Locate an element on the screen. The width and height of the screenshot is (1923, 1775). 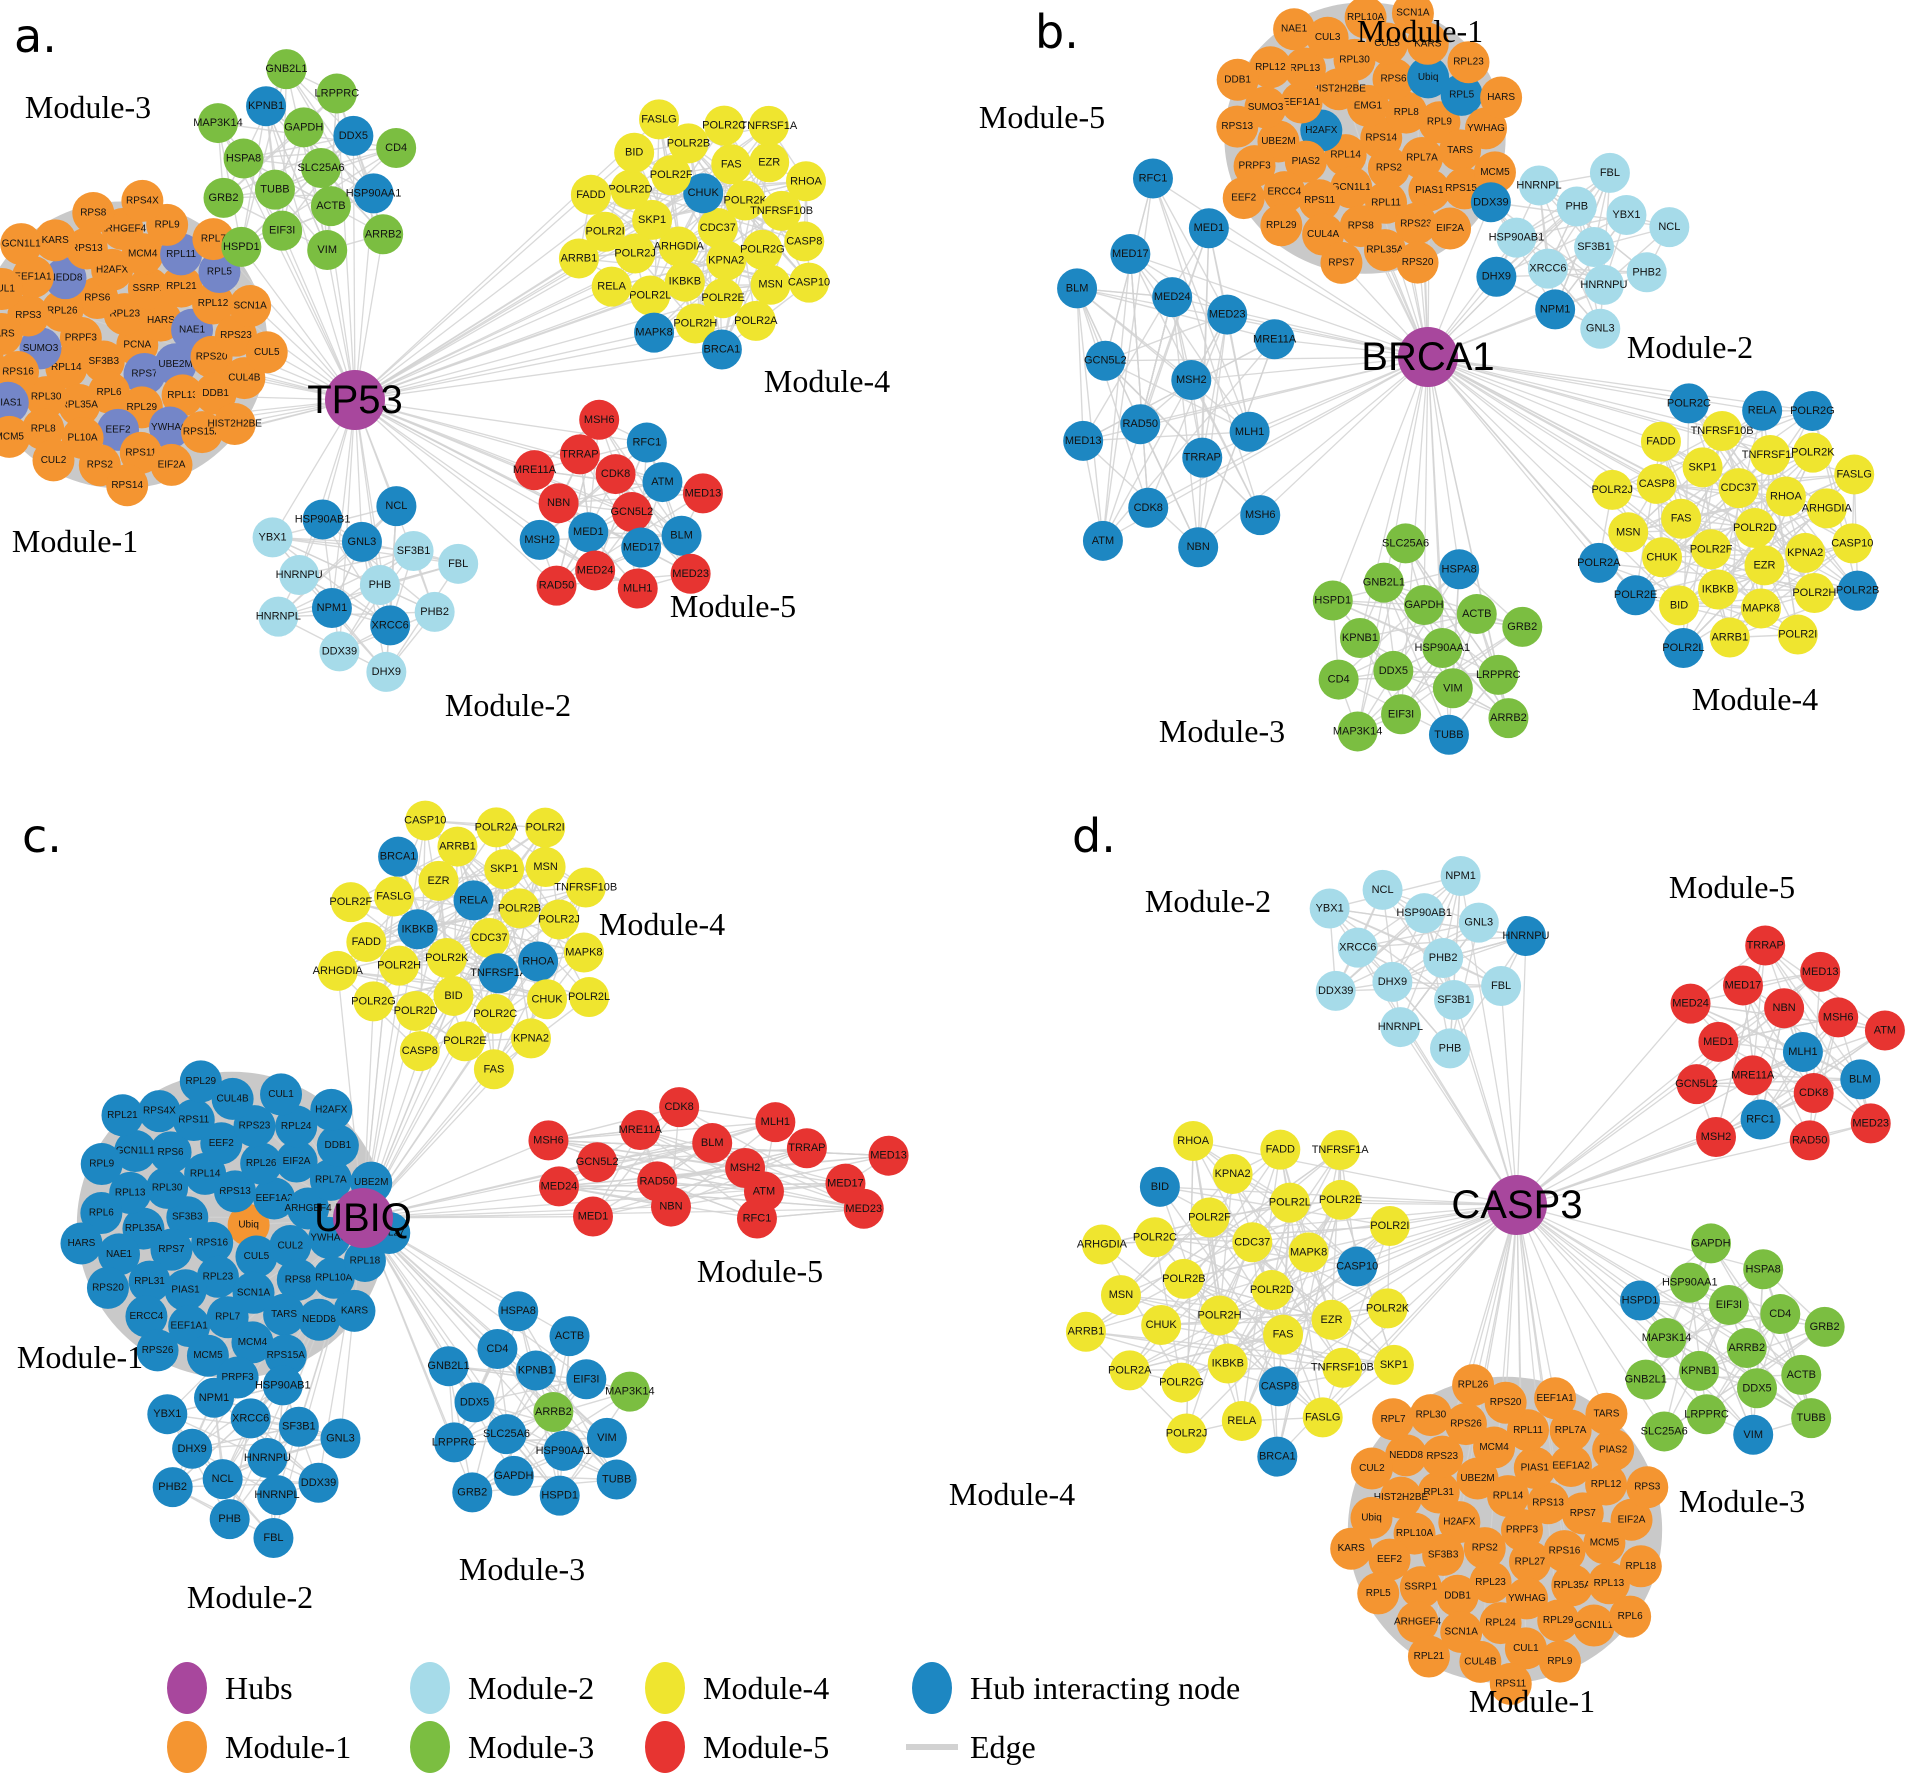
node-circle-POLR2A is located at coordinates (496, 827).